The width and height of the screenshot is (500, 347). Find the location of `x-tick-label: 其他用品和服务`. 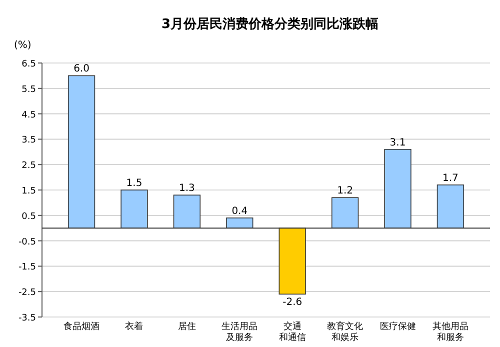

x-tick-label: 其他用品和服务 is located at coordinates (450, 332).